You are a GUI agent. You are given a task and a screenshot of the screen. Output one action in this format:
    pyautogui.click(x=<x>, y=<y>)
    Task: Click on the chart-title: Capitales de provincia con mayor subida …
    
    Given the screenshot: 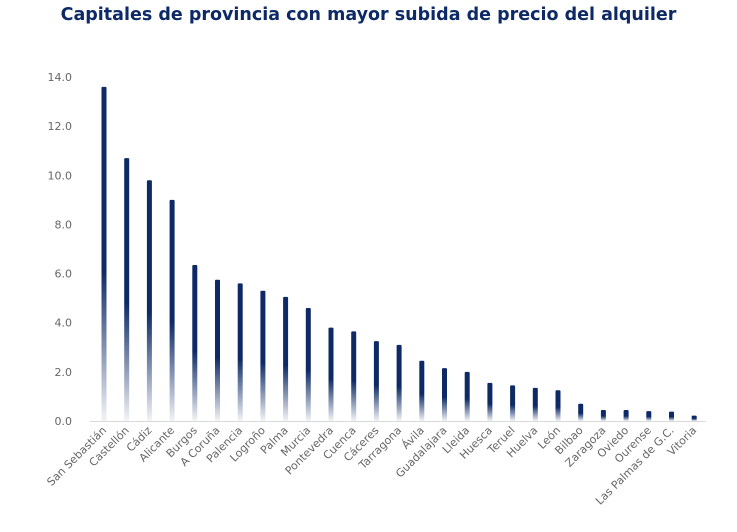 What is the action you would take?
    pyautogui.click(x=368, y=15)
    